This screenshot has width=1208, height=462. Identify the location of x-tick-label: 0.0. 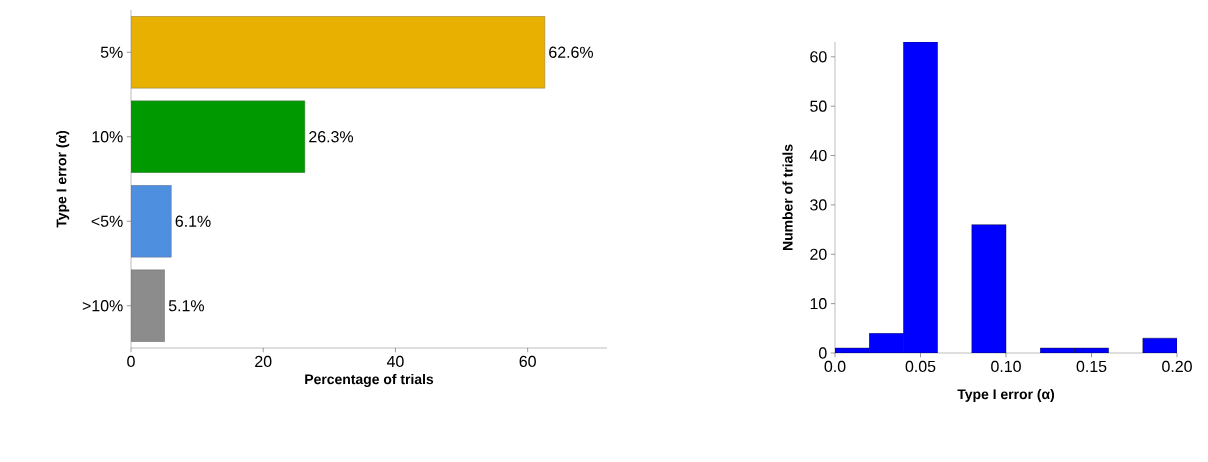
(835, 366).